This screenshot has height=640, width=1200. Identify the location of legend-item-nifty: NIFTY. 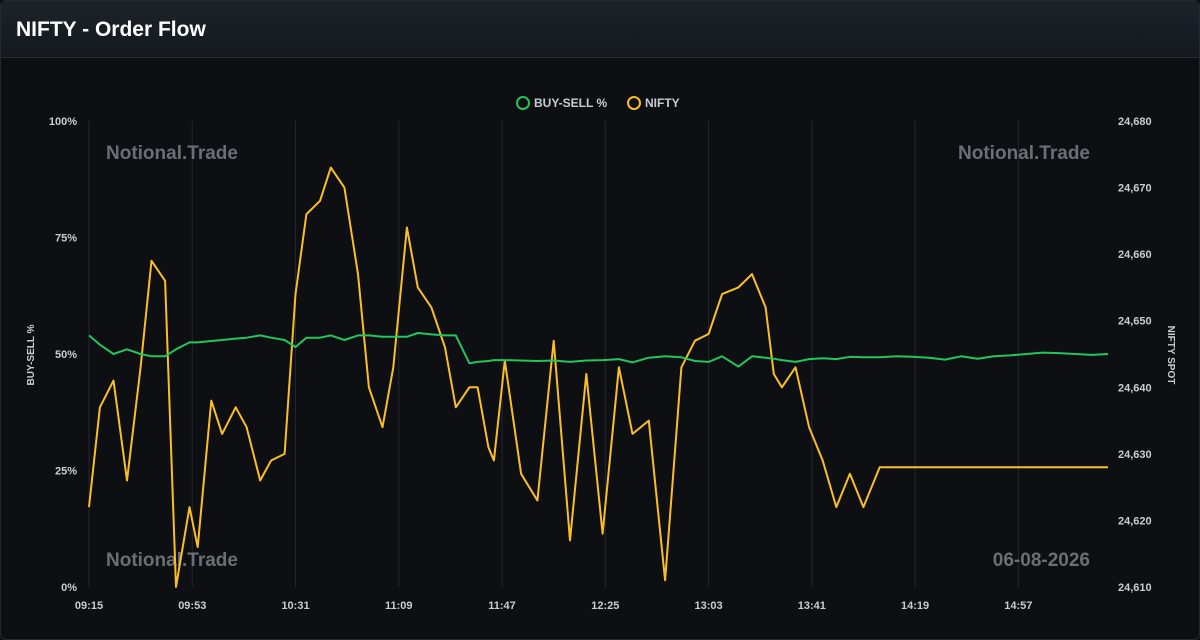
(653, 103).